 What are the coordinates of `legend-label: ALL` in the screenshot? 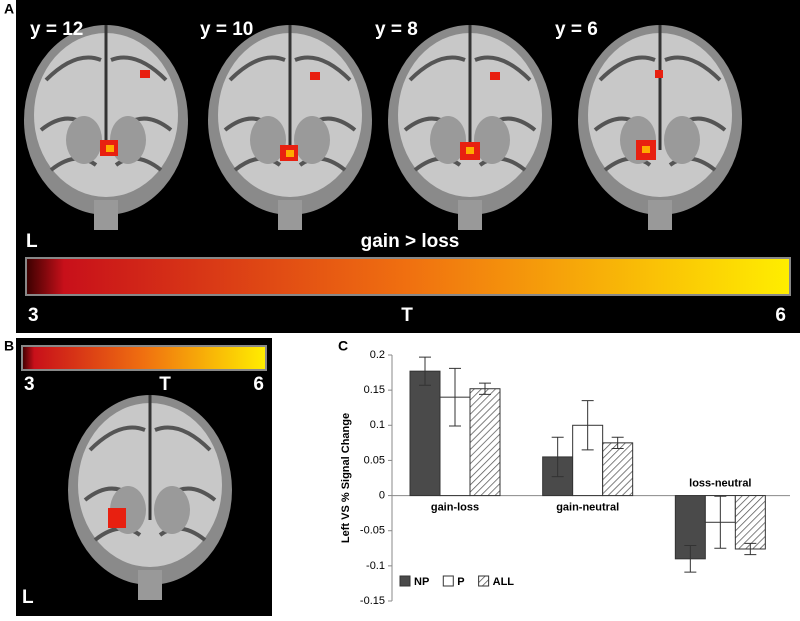 It's located at (504, 582).